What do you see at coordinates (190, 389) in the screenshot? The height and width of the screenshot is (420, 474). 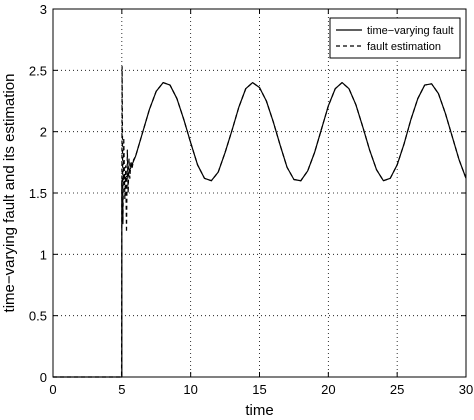 I see `x-tick-label: 10` at bounding box center [190, 389].